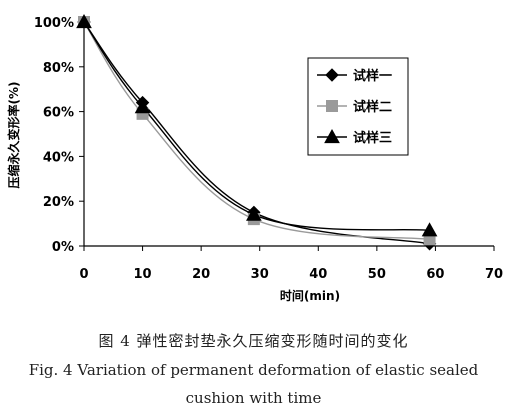 This screenshot has height=414, width=507. Describe the element at coordinates (372, 107) in the screenshot. I see `legend-label-2: 试样二` at that location.